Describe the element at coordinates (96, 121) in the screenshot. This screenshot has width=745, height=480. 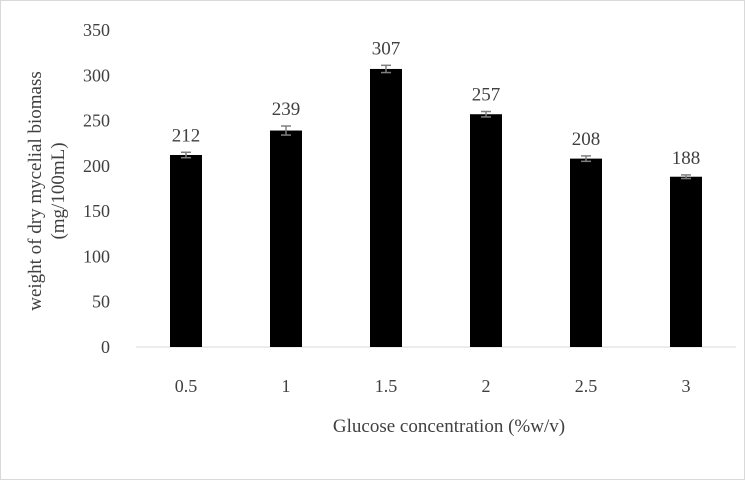
I see `y-tick-label: 250` at that location.